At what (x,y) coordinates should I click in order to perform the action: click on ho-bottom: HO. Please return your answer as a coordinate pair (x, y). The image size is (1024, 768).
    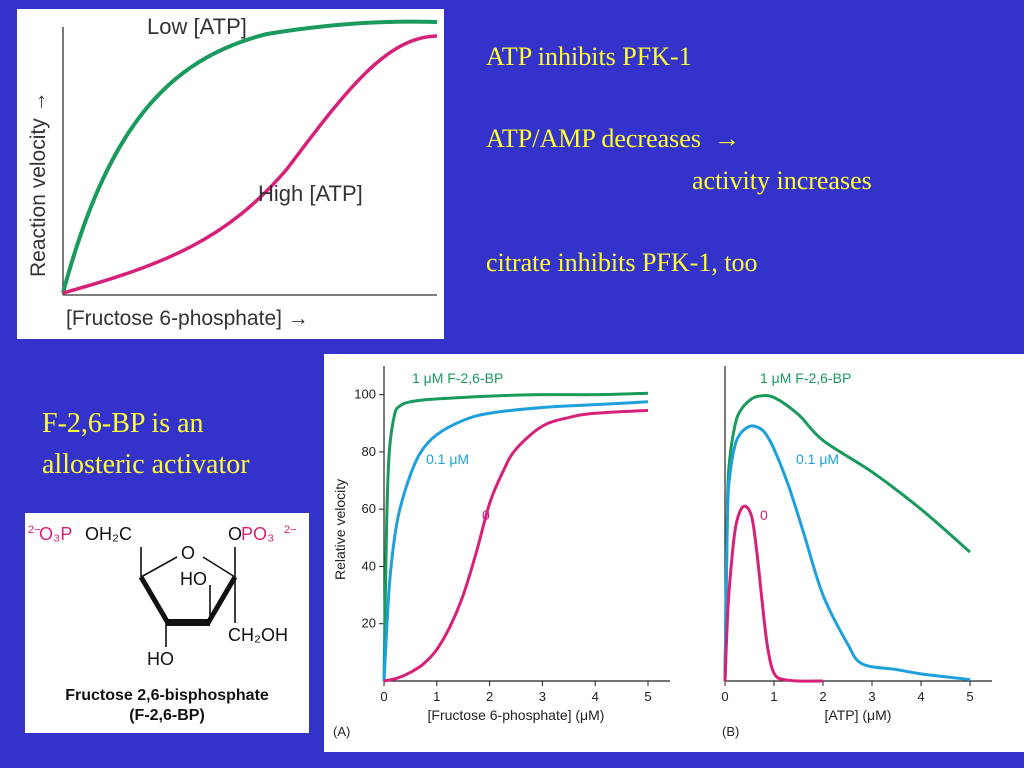
    Looking at the image, I should click on (160, 659).